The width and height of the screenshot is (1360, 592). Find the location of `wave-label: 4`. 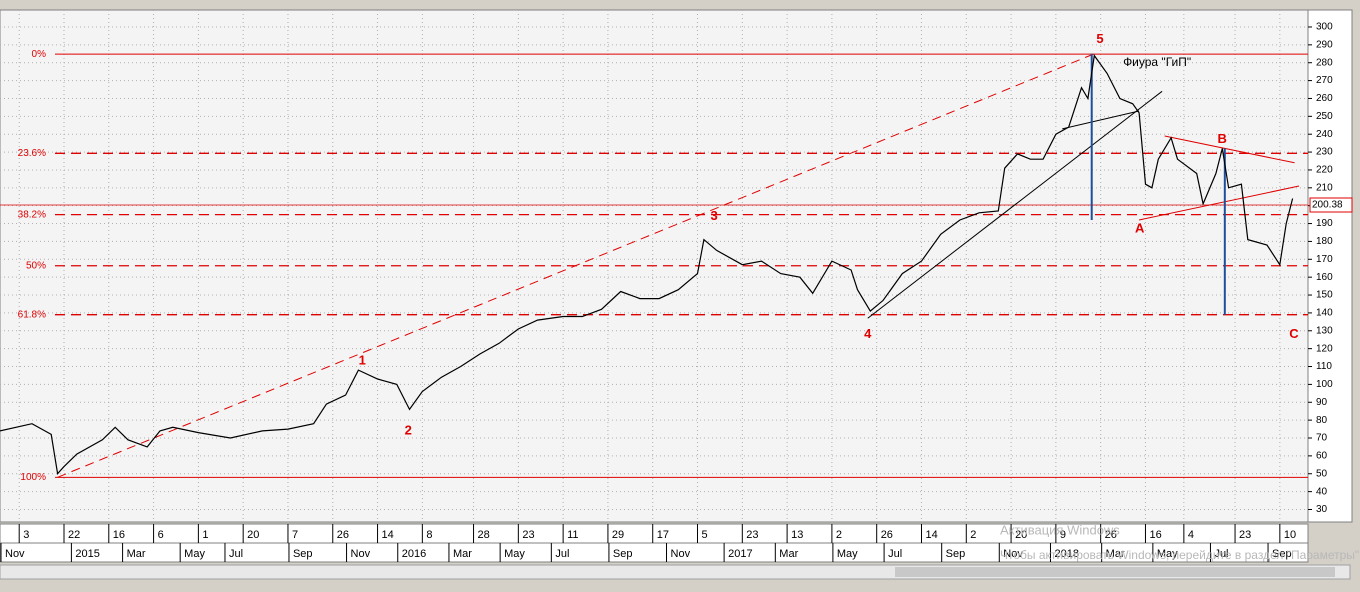

wave-label: 4 is located at coordinates (868, 333).